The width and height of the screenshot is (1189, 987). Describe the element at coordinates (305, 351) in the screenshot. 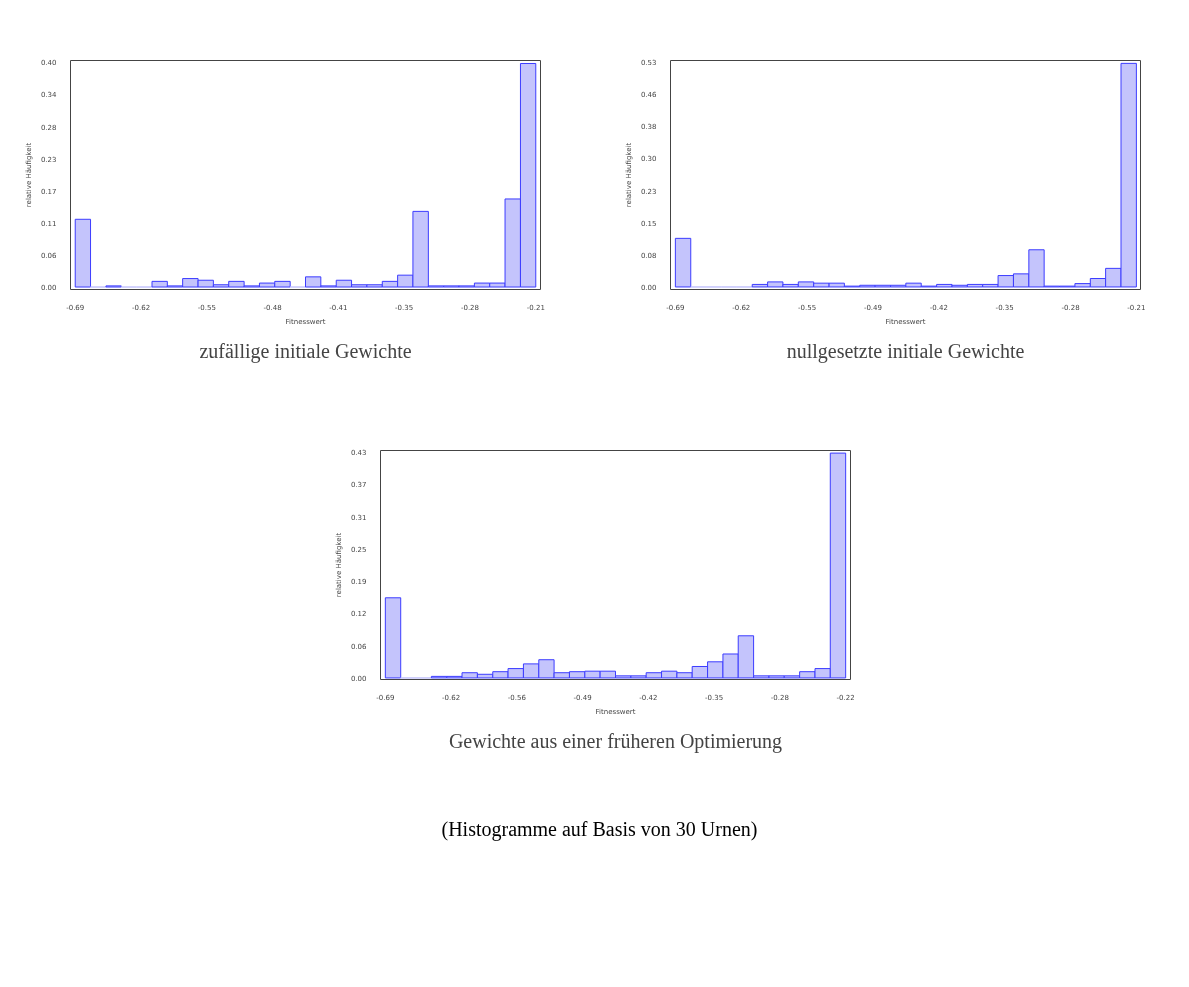

I see `text: zufällige initiale Gewichte` at that location.